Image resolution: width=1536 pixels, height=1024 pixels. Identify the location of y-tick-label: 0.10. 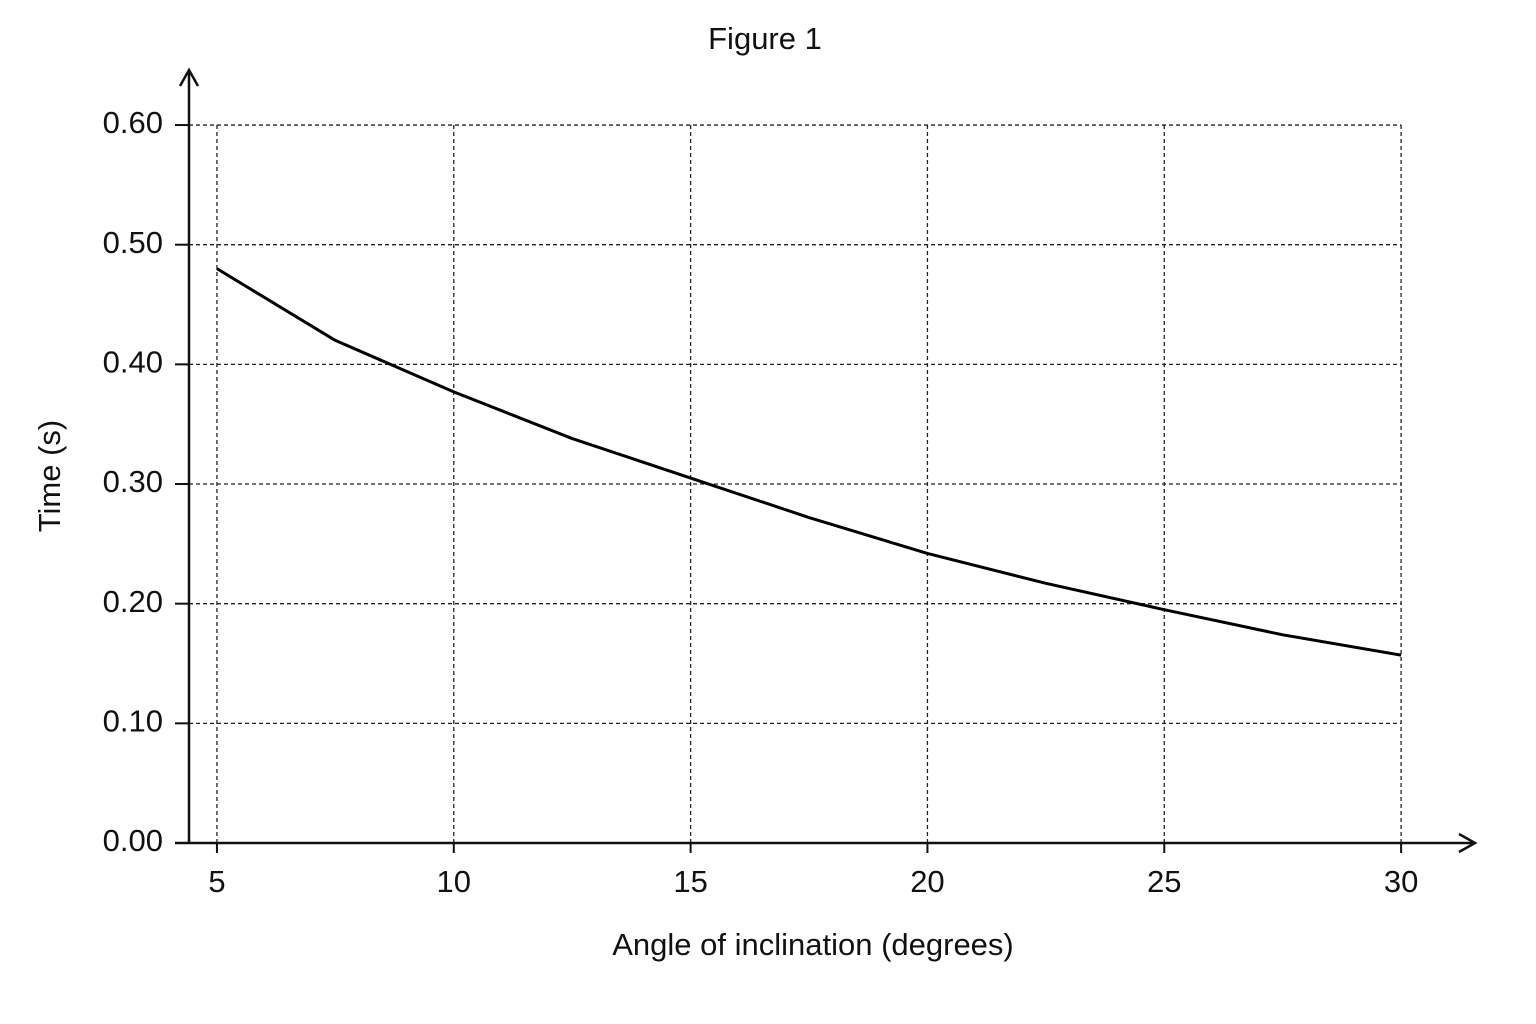
(133, 721).